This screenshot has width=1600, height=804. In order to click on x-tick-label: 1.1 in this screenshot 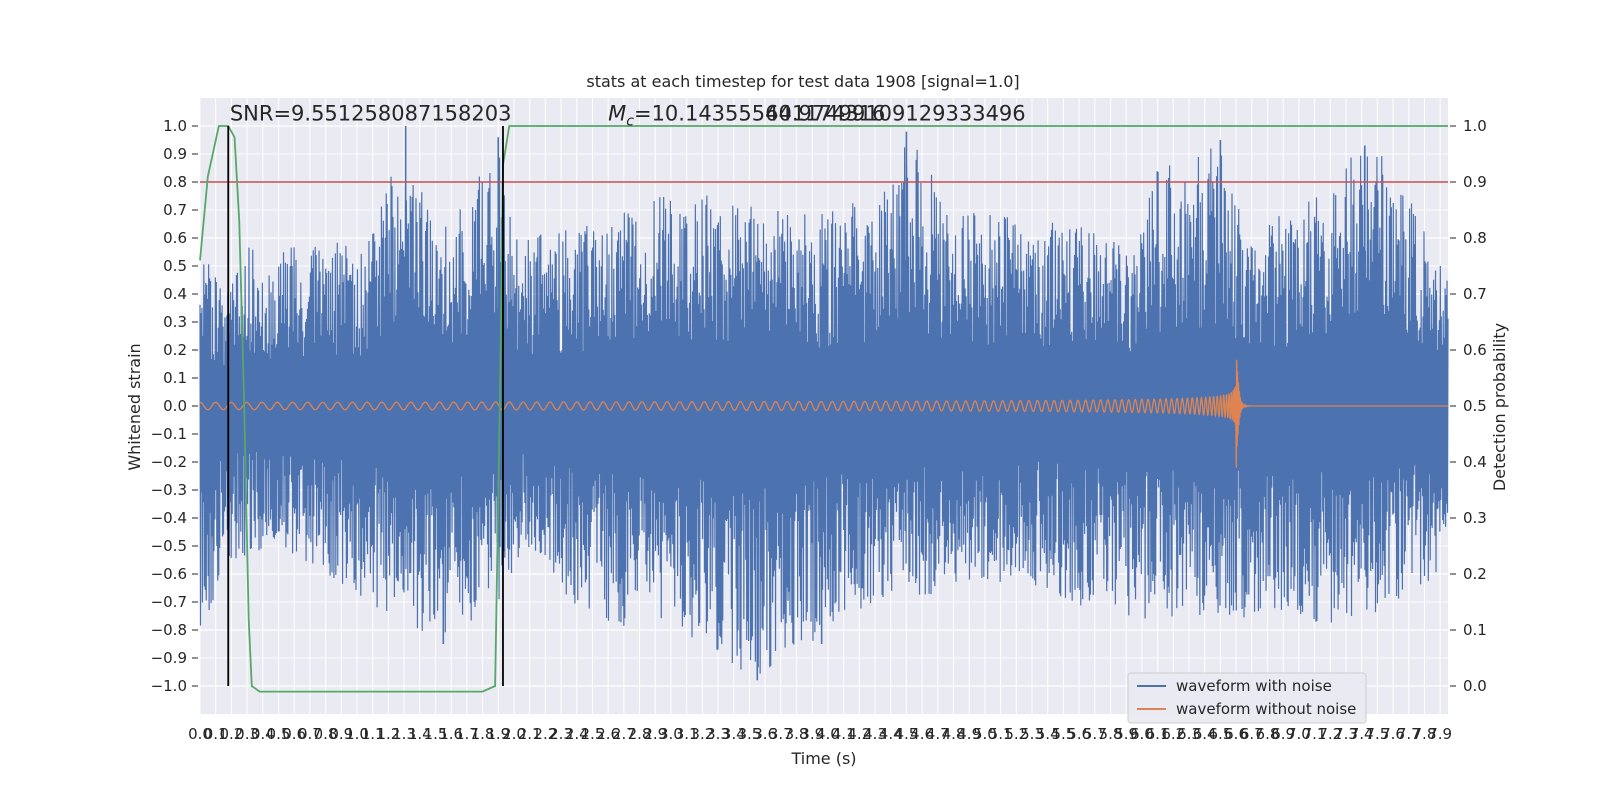, I will do `click(373, 734)`.